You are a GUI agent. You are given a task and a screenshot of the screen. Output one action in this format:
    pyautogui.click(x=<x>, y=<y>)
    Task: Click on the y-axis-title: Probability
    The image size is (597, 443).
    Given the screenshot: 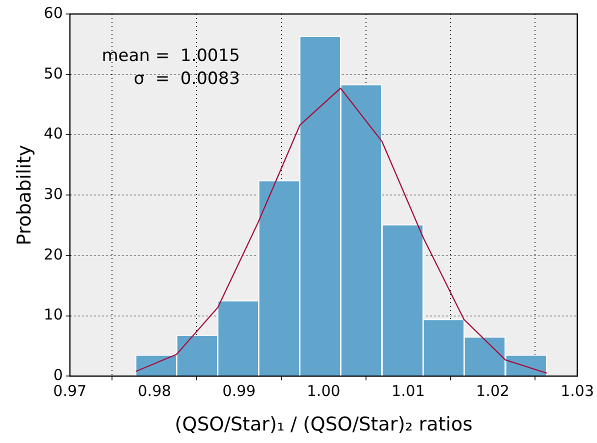 What is the action you would take?
    pyautogui.click(x=24, y=195)
    